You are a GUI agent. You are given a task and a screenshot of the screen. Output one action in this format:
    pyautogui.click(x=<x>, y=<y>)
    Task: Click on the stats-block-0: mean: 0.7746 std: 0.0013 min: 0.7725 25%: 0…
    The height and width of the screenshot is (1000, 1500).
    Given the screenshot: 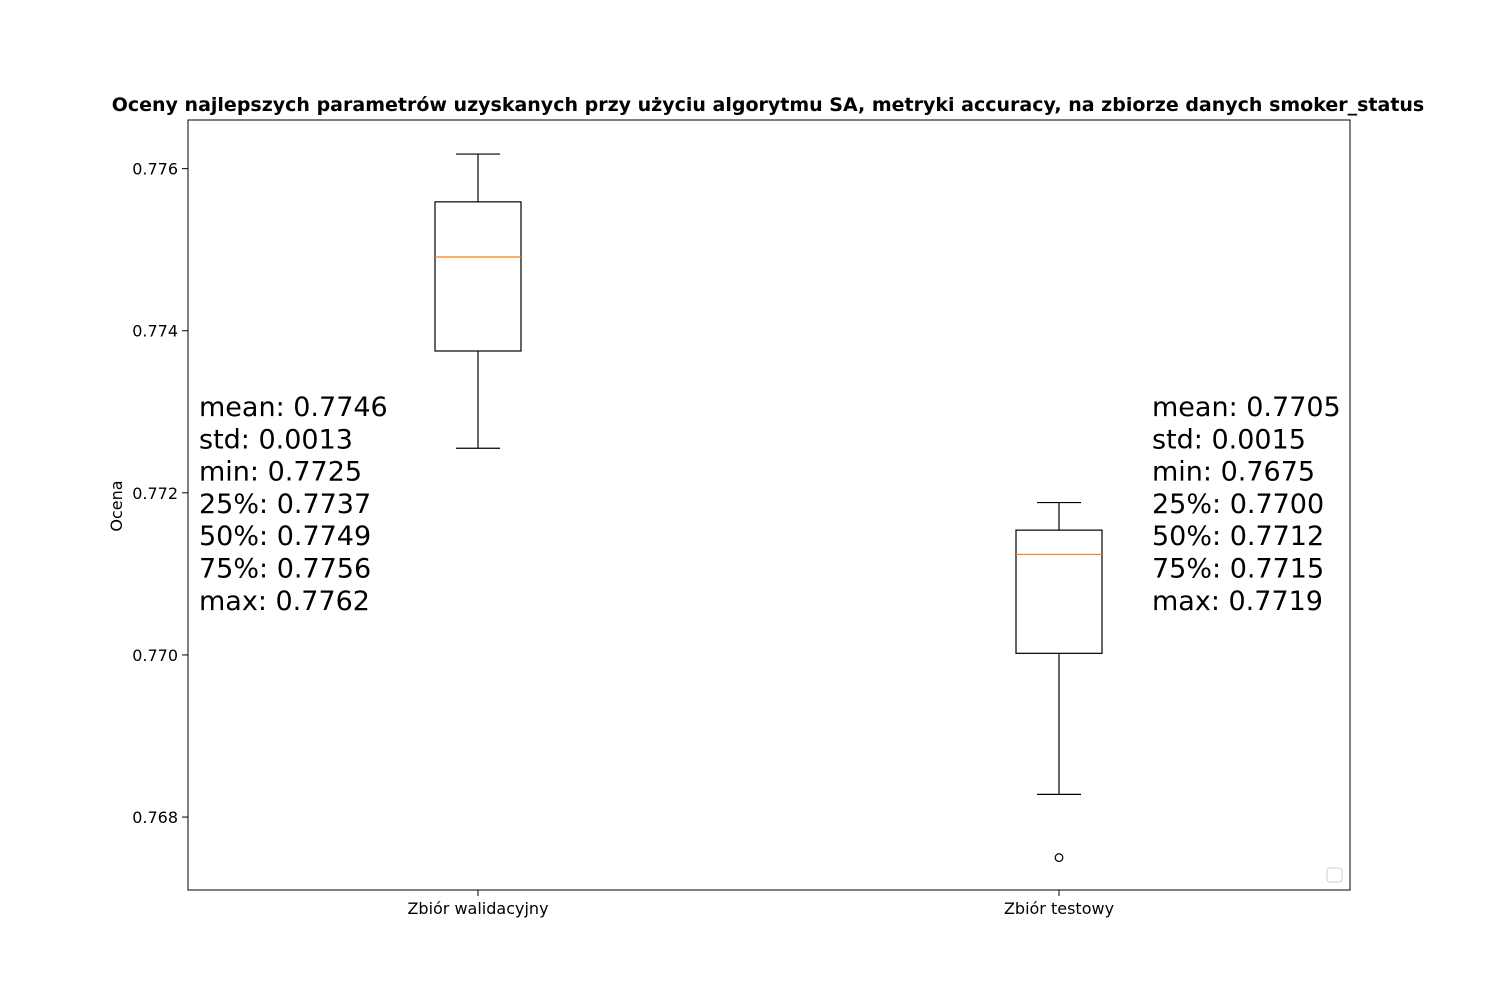 What is the action you would take?
    pyautogui.click(x=293, y=504)
    